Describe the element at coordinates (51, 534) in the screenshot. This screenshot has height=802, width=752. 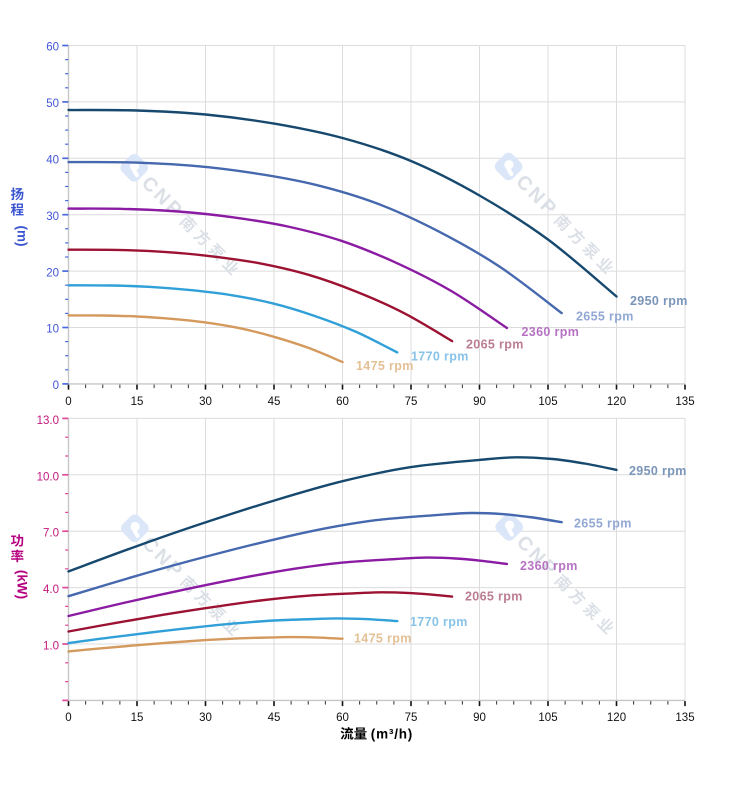
I see `svg-text: 7.0` at that location.